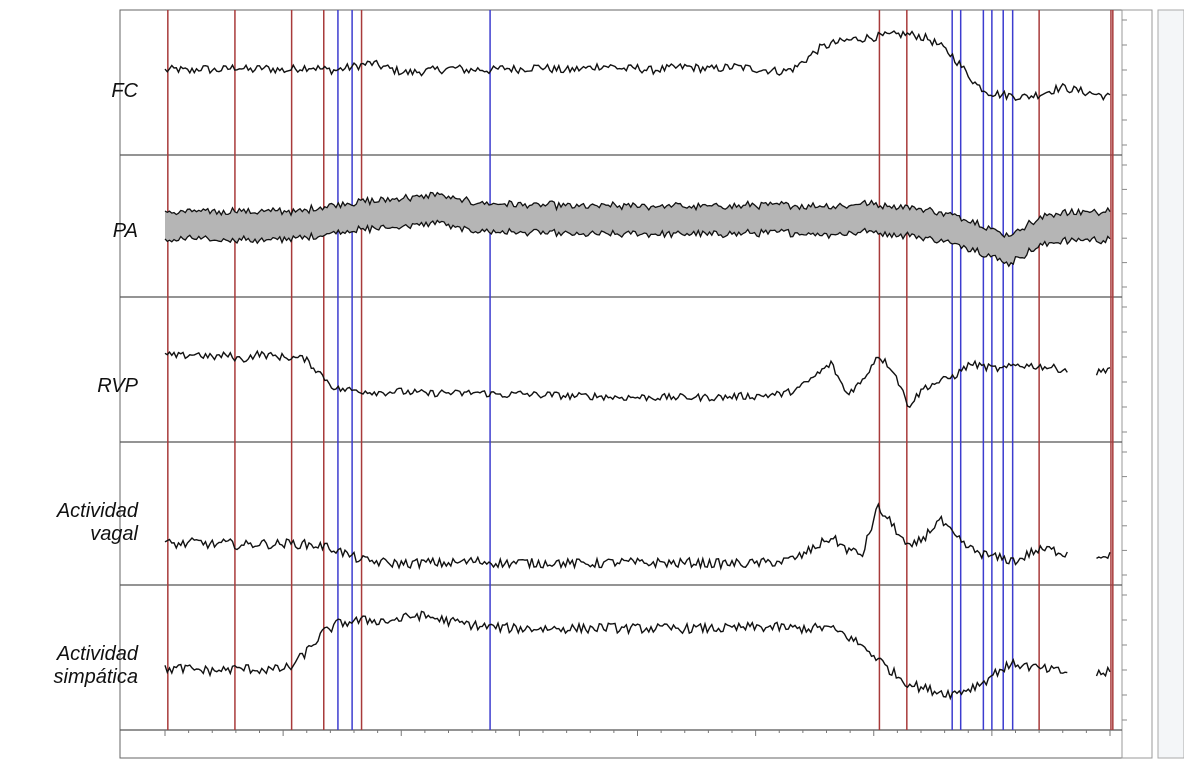  I want to click on label-fc: FC, so click(124, 91).